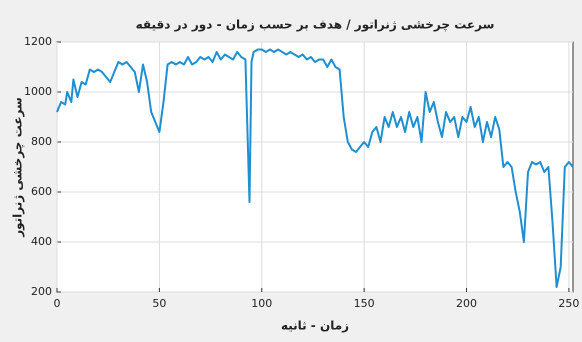 The height and width of the screenshot is (342, 582). I want to click on y-tick-label: 600, so click(41, 191).